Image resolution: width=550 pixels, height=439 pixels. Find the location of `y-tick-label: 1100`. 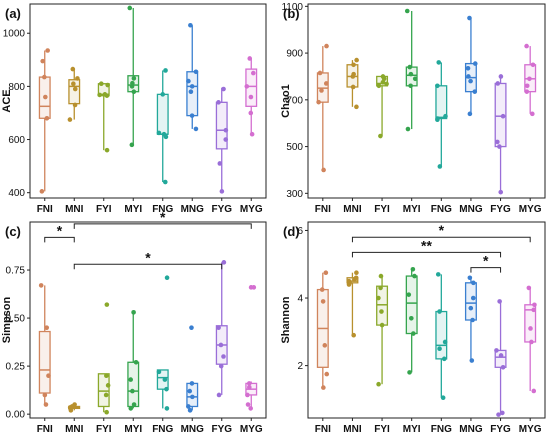

y-tick-label: 1100 is located at coordinates (292, 7).